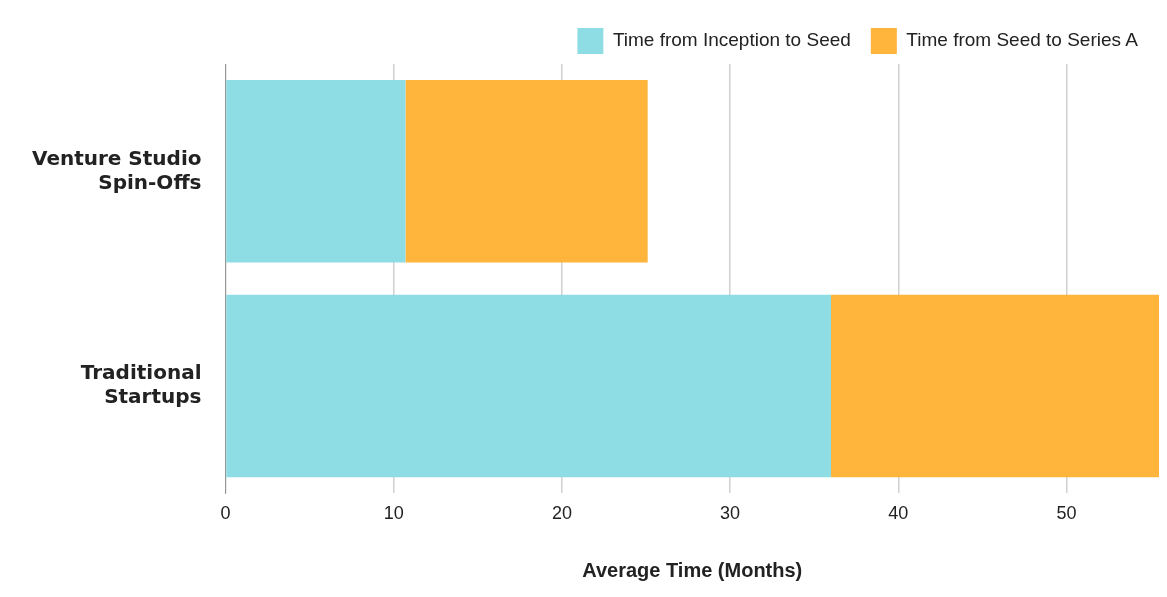 This screenshot has width=1167, height=597. Describe the element at coordinates (393, 513) in the screenshot. I see `x-tick-label: 10` at that location.